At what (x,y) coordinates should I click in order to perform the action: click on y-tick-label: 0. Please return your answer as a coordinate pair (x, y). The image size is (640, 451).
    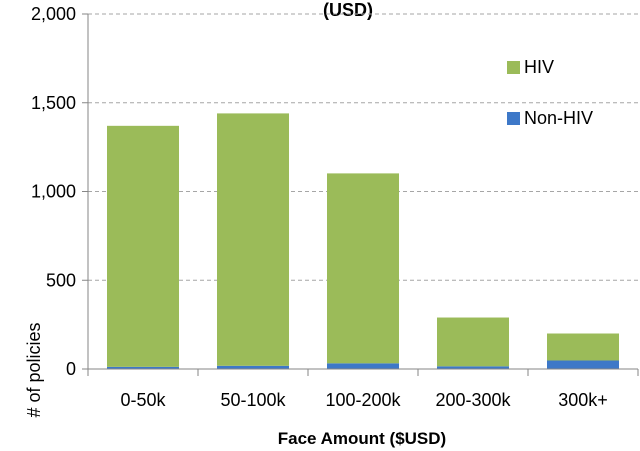
    Looking at the image, I should click on (71, 369).